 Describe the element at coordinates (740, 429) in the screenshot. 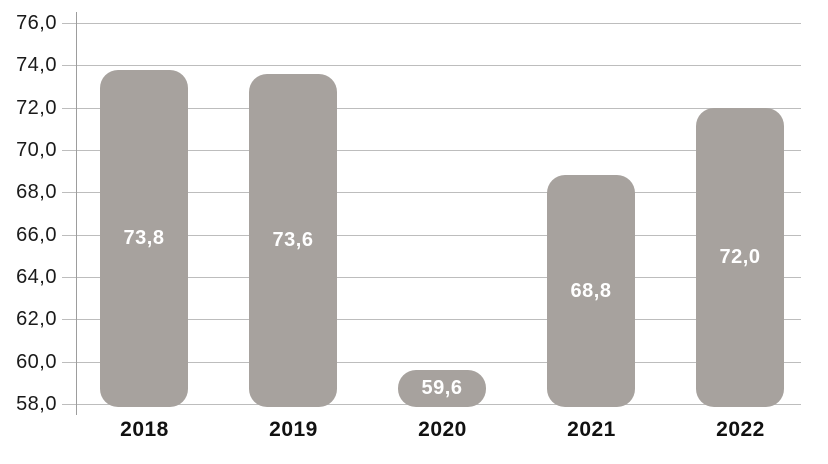

I see `x-category-label: 2022` at that location.